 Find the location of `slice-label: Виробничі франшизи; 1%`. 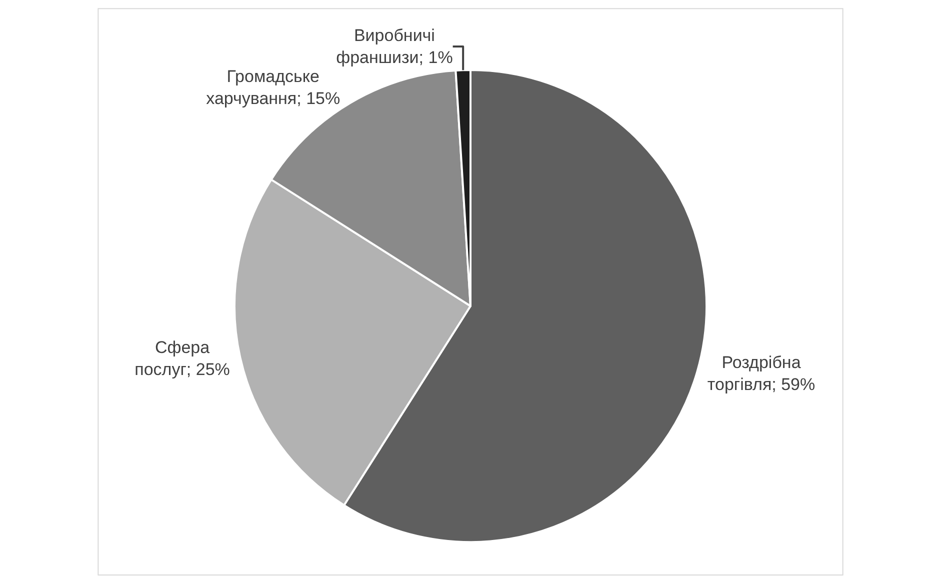

slice-label: Виробничі франшизи; 1% is located at coordinates (394, 47).